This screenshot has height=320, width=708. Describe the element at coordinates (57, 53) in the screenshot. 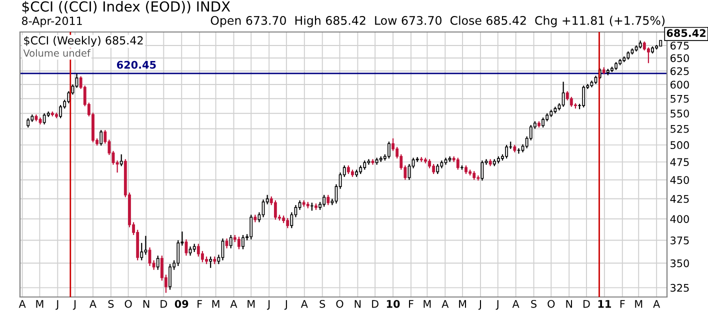

I see `annotation: Volume undef` at that location.